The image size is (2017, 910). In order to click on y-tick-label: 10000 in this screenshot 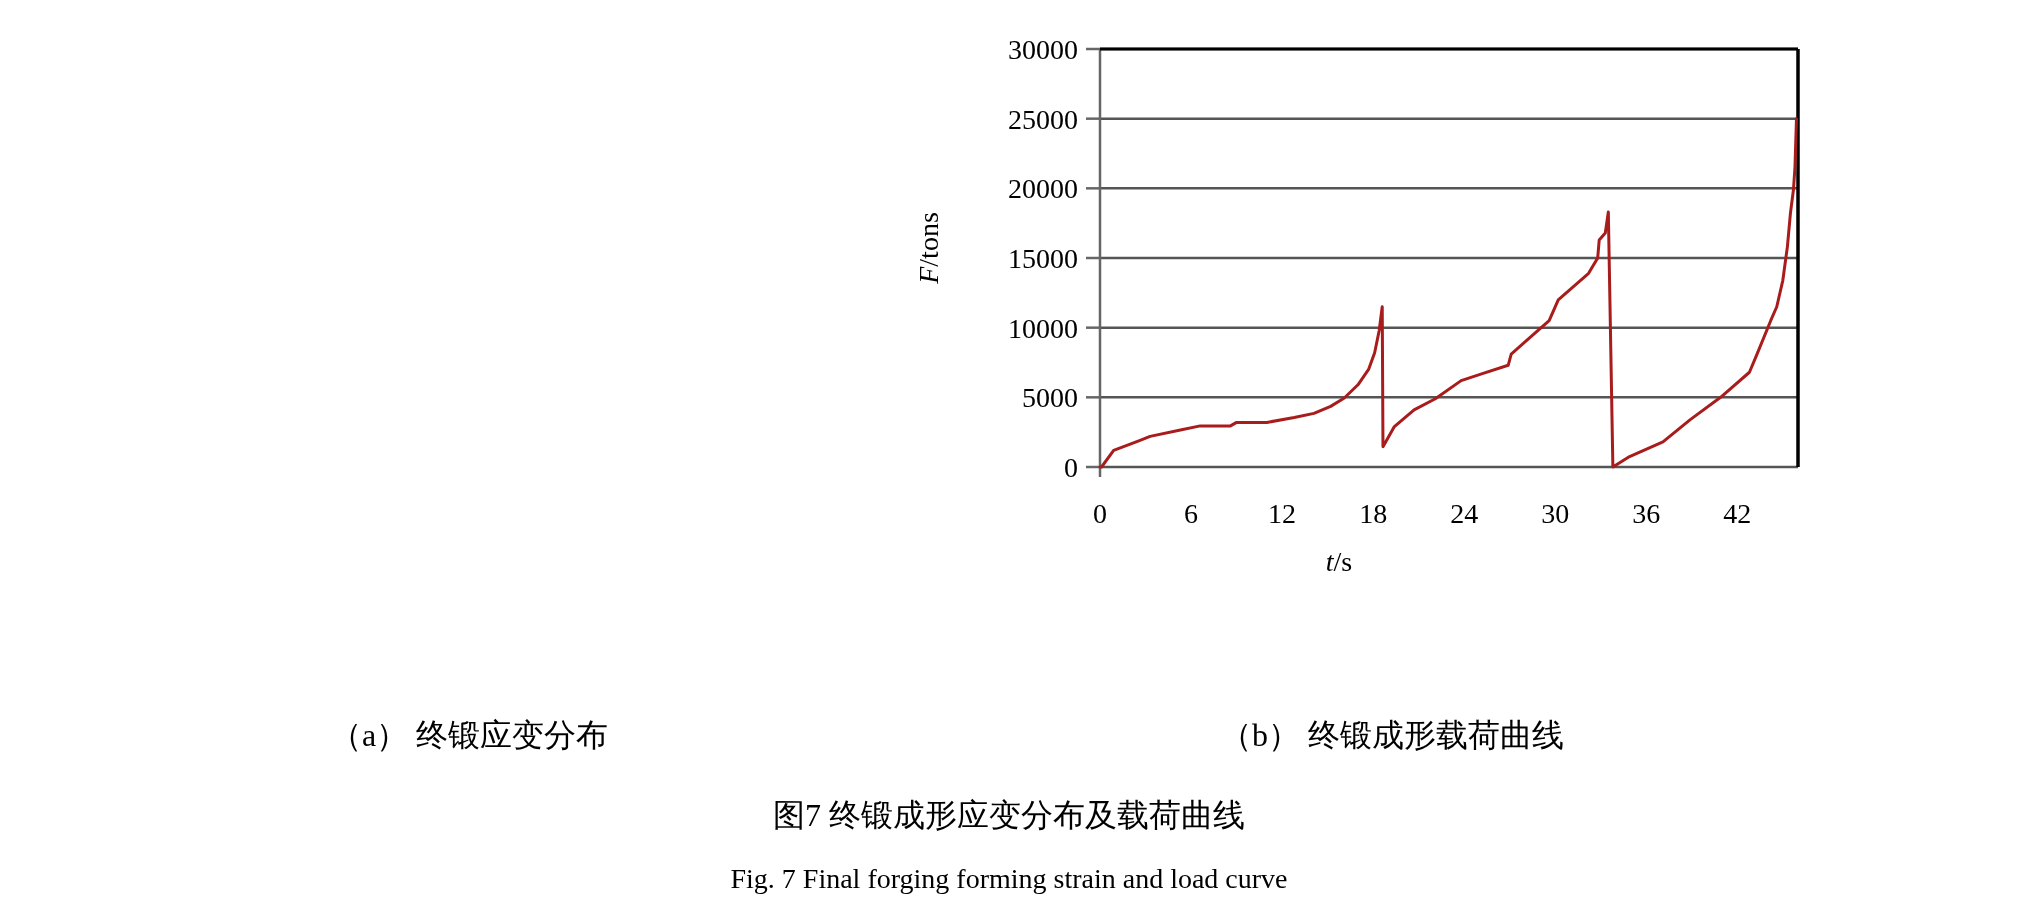, I will do `click(1043, 328)`.